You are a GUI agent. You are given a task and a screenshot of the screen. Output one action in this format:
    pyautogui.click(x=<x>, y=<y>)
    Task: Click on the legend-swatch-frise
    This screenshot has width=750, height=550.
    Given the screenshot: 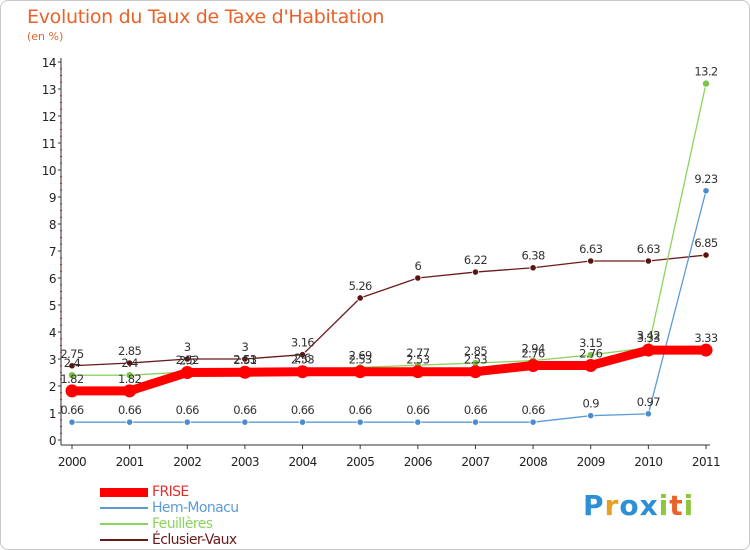 What is the action you would take?
    pyautogui.click(x=124, y=492)
    